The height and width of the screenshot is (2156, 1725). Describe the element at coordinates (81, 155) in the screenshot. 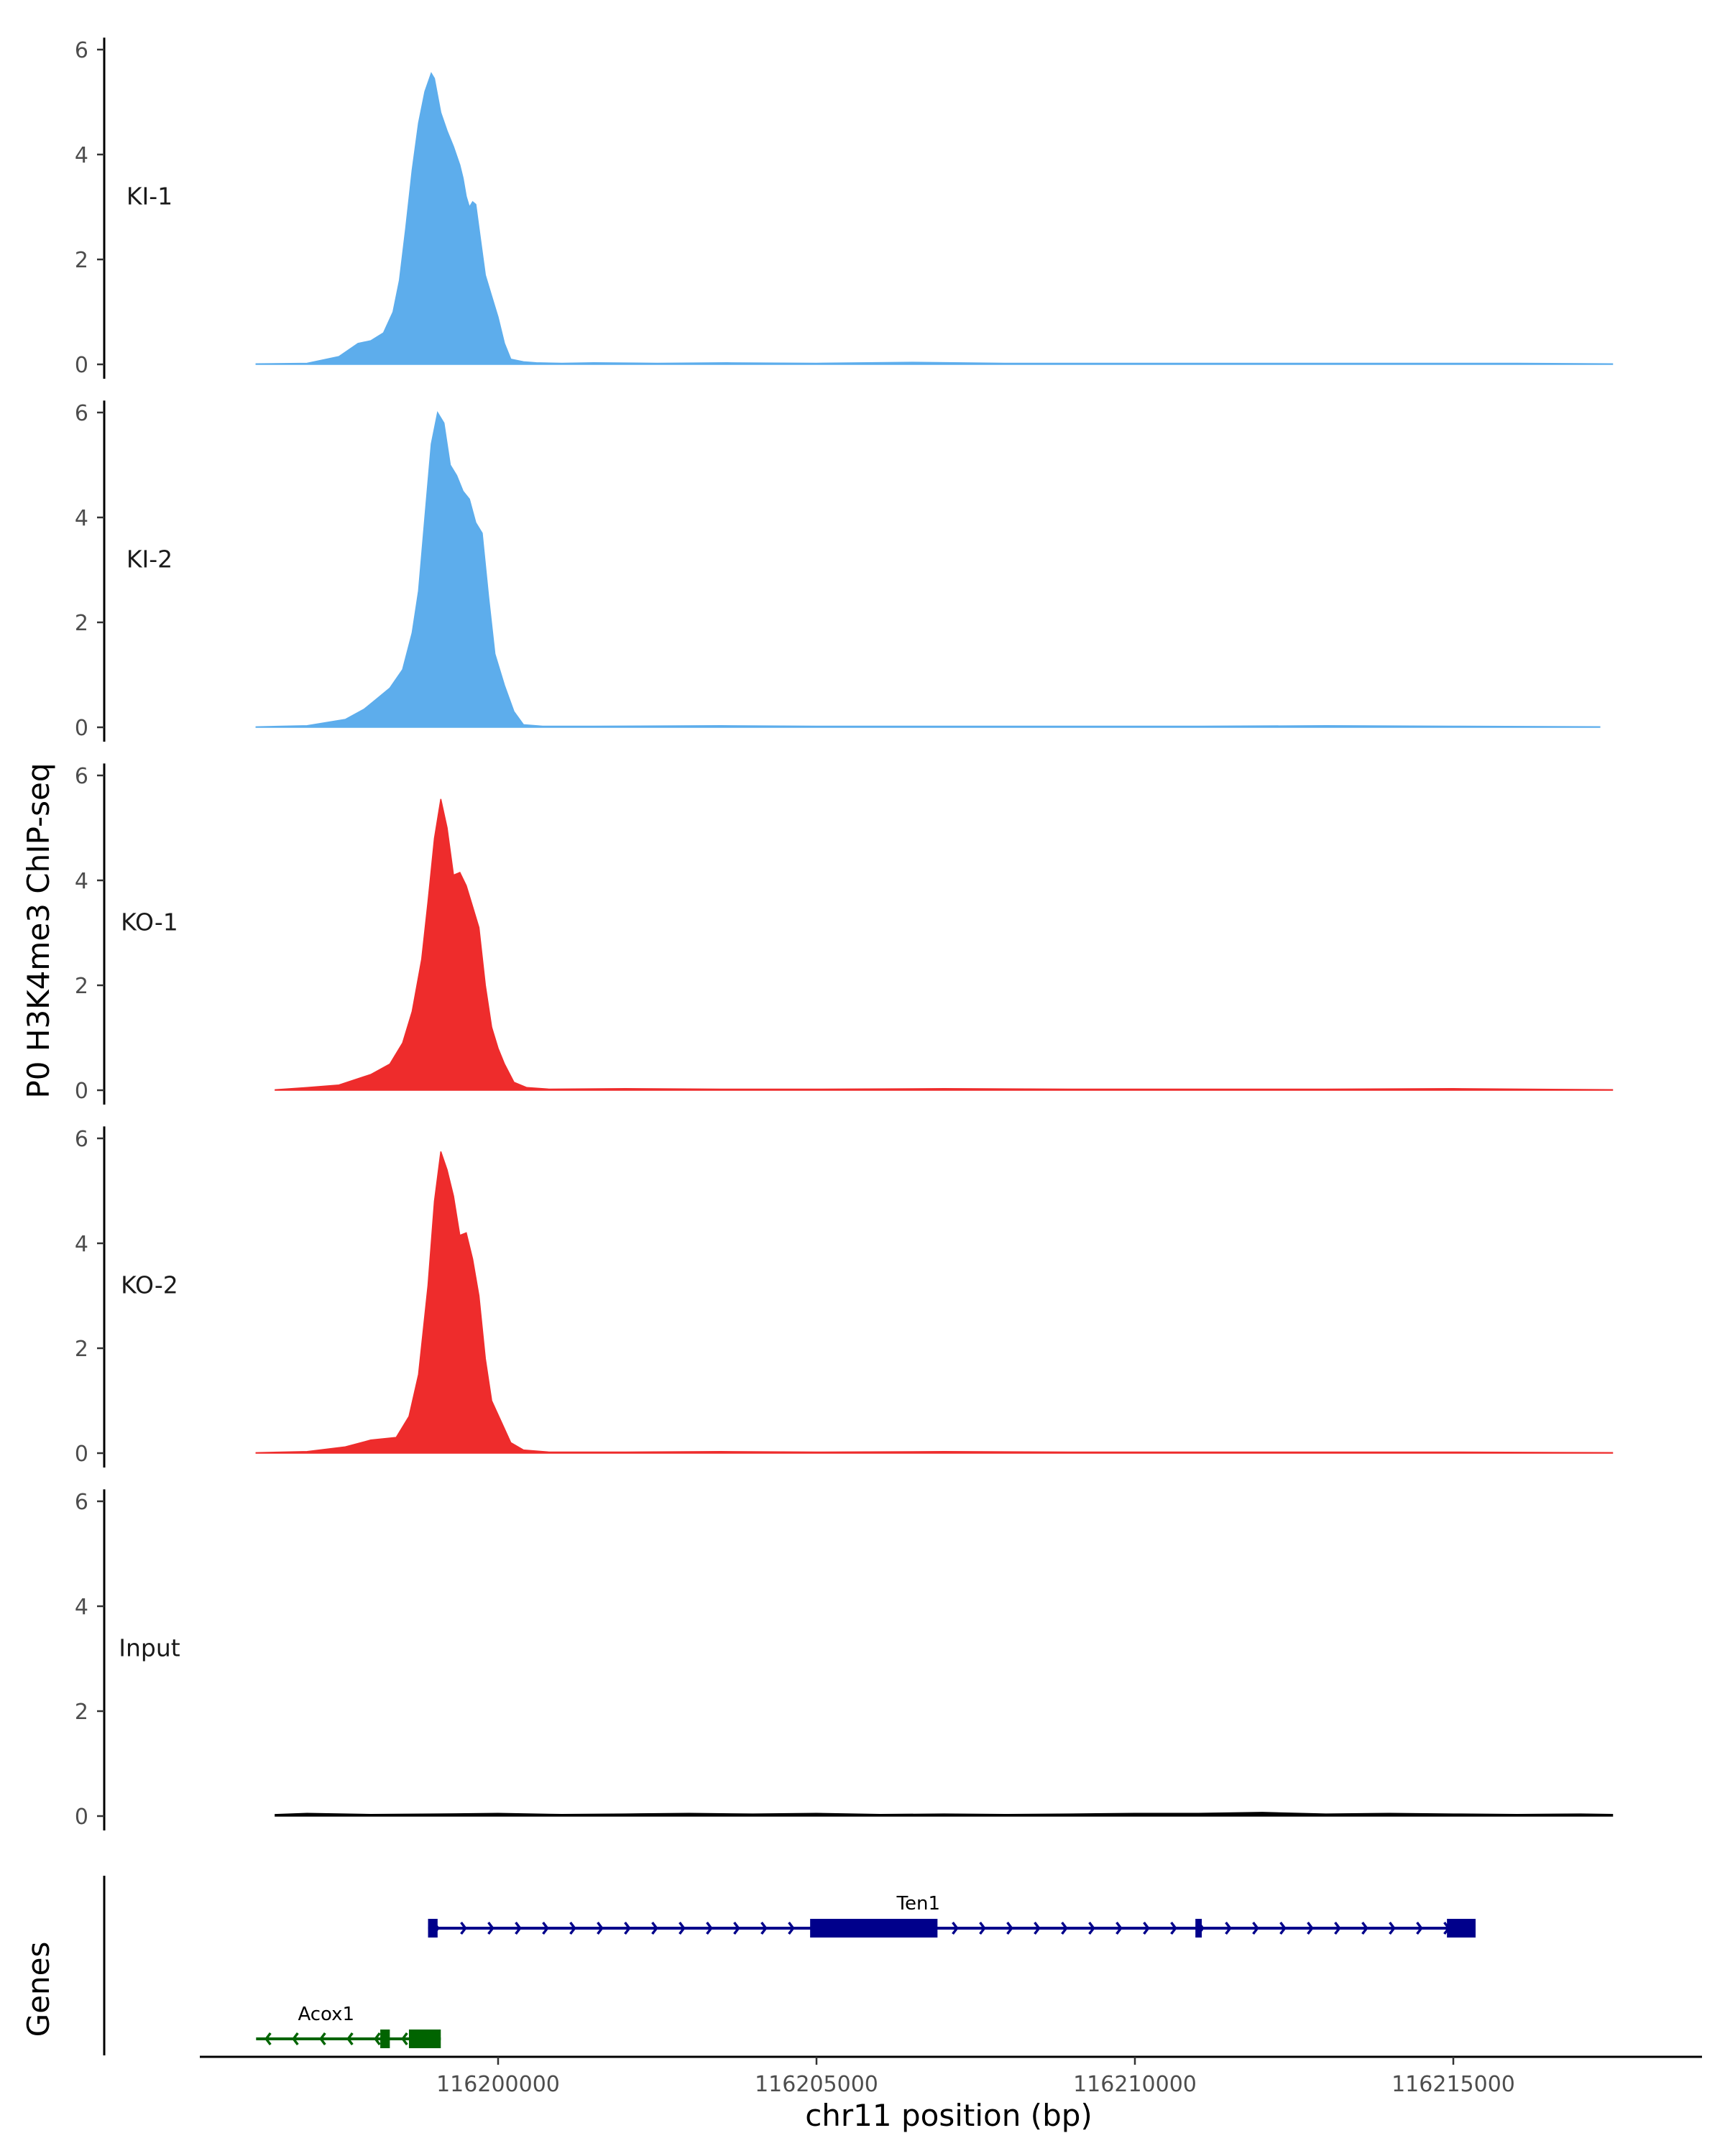

I see `y-tick-label-ki-1-4: 4` at that location.